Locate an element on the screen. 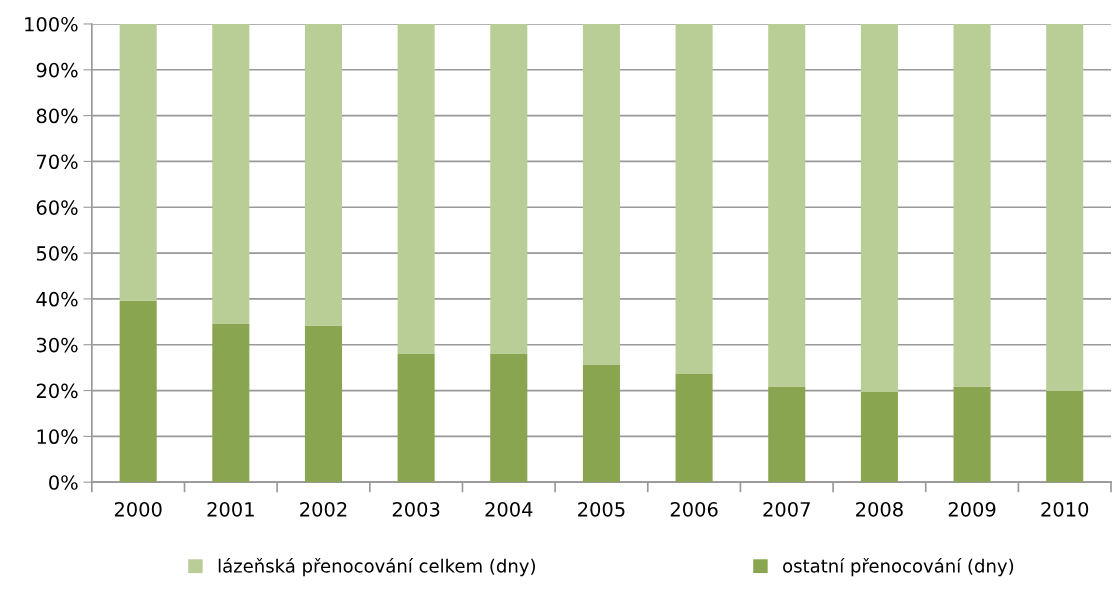 This screenshot has width=1120, height=599. y-tick-label: 90% is located at coordinates (57, 70).